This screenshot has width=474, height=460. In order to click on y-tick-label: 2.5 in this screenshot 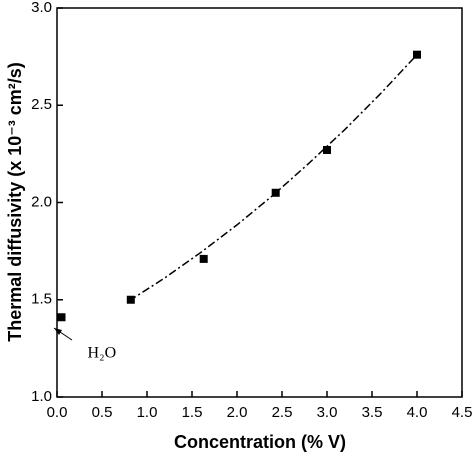, I will do `click(41, 104)`.